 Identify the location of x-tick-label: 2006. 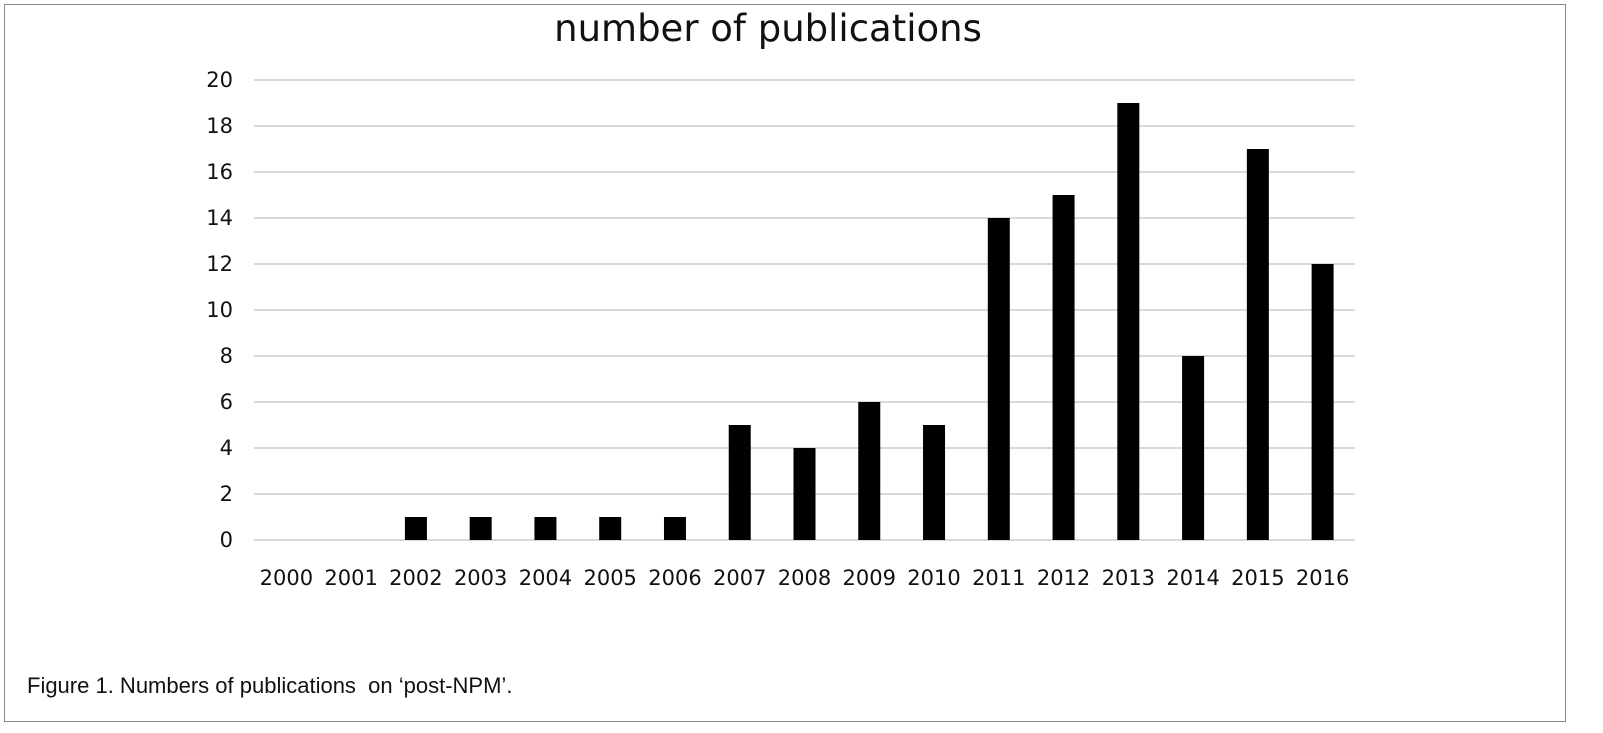
(674, 578).